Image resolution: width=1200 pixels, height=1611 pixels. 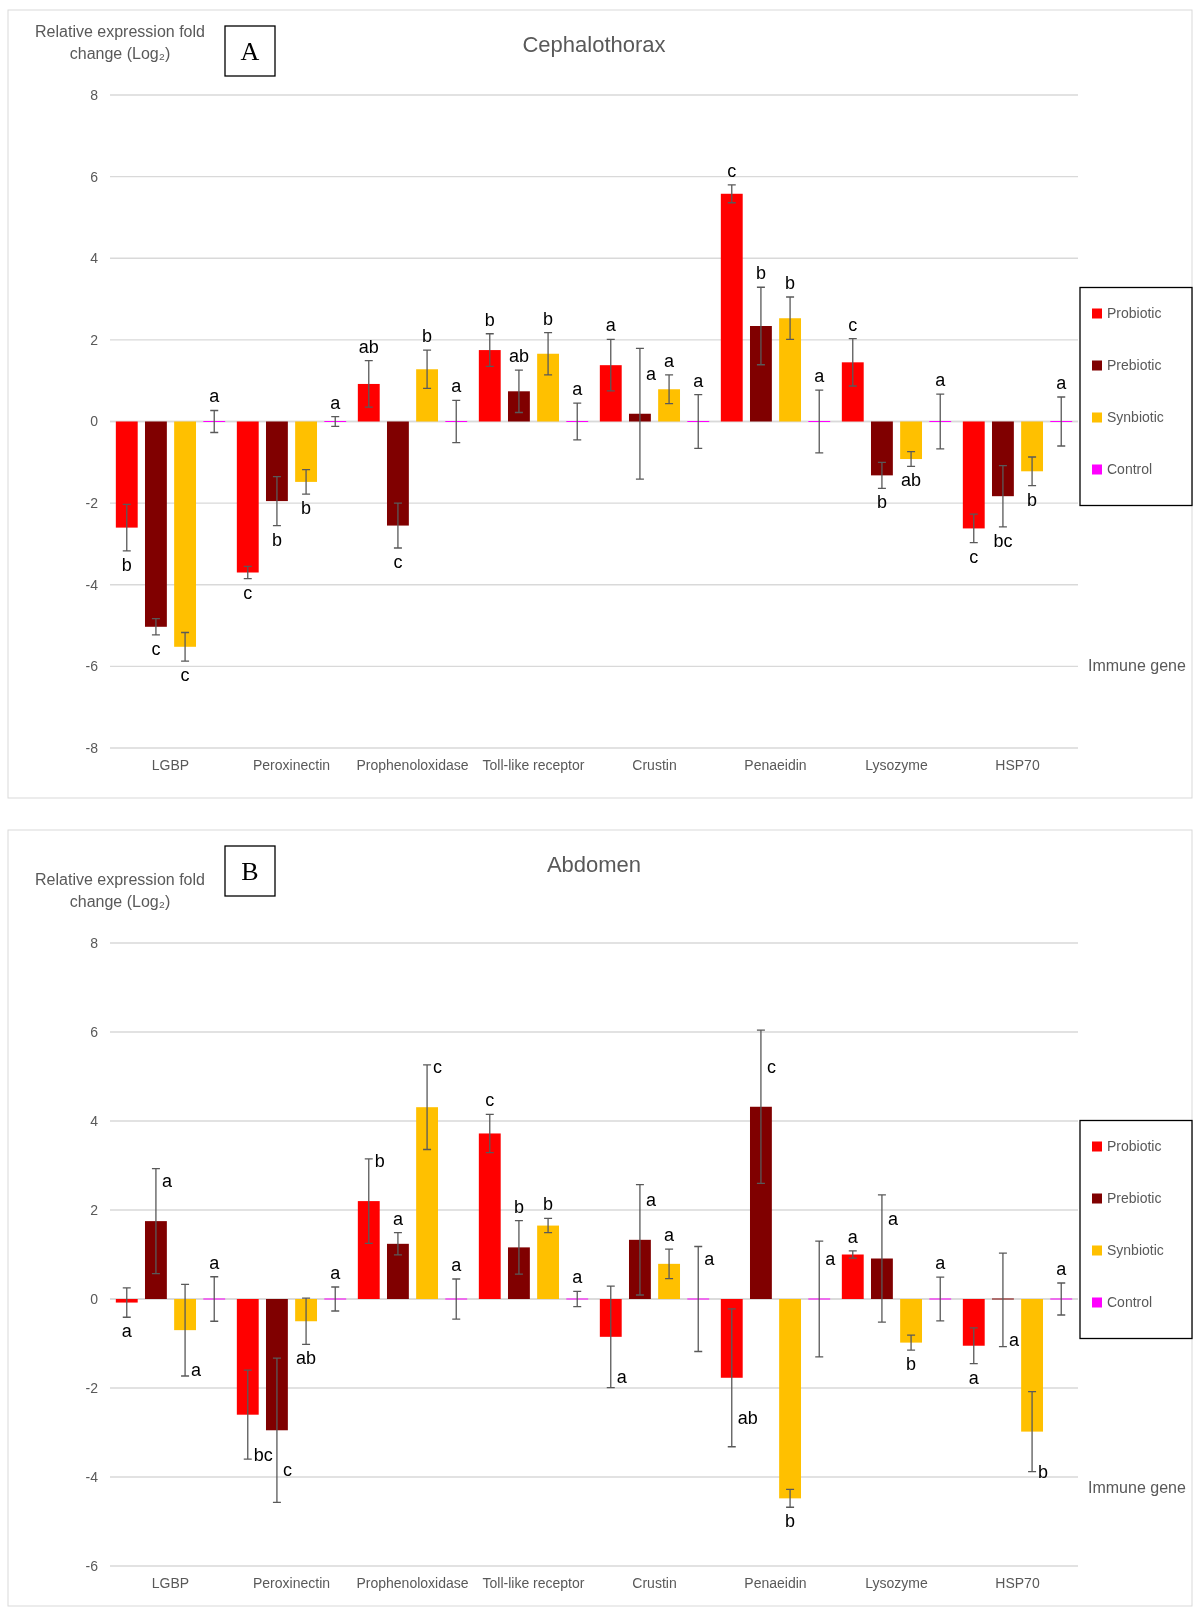 I want to click on chart-title: Abdomen, so click(x=594, y=864).